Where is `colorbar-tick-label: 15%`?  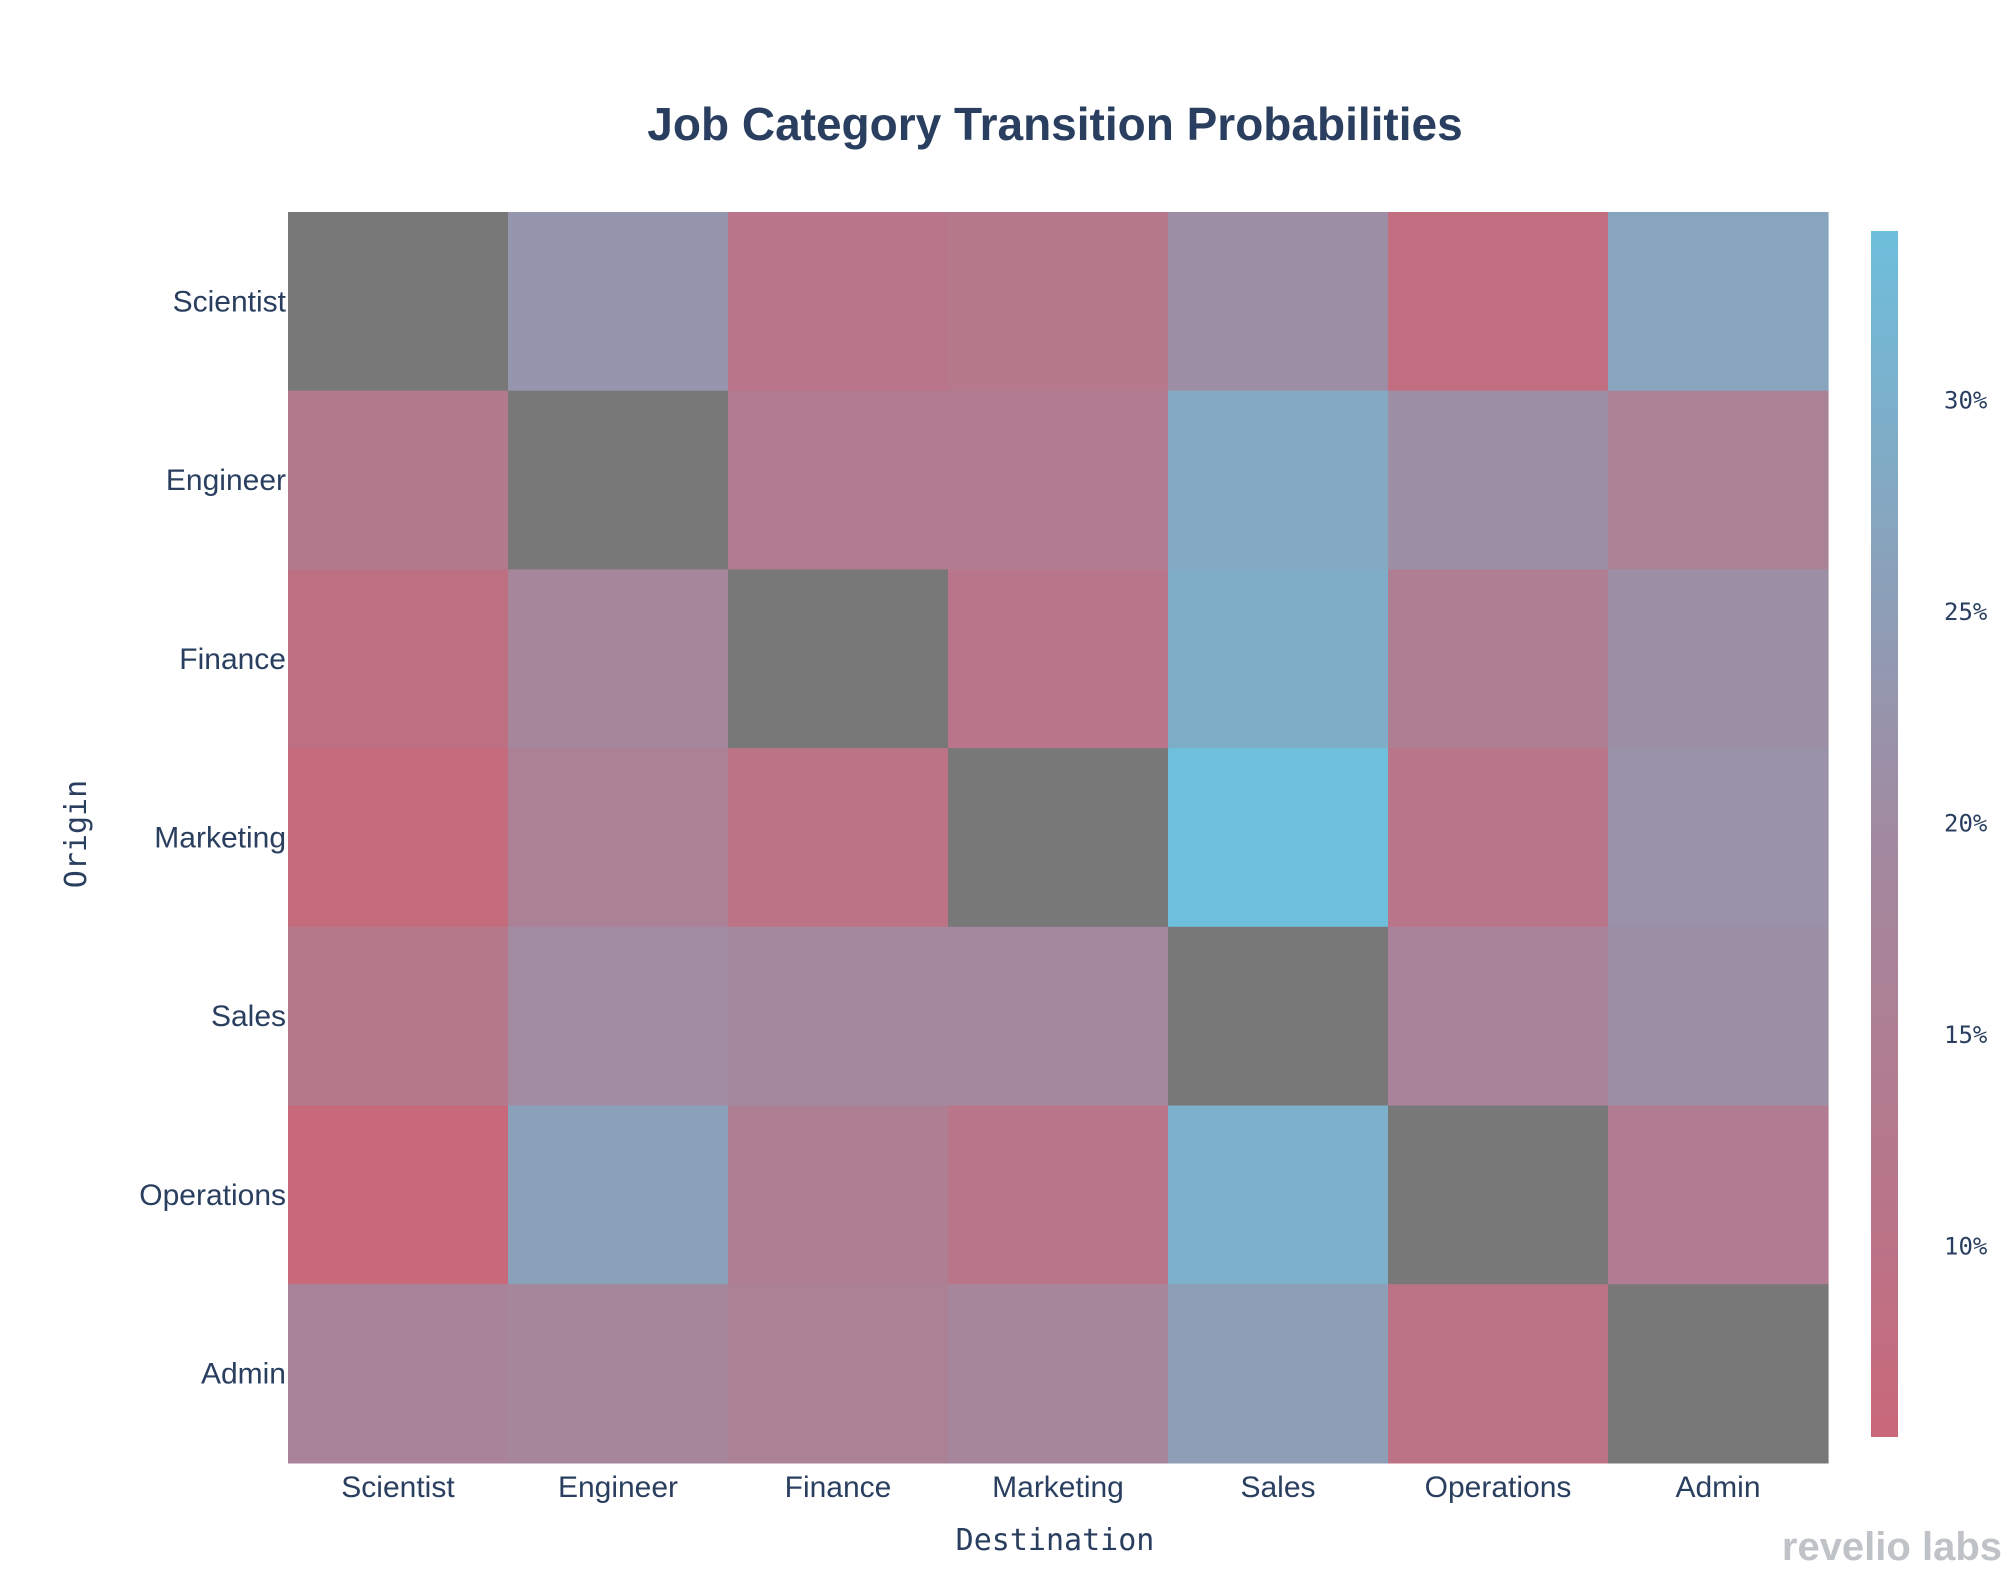
colorbar-tick-label: 15% is located at coordinates (1966, 1035).